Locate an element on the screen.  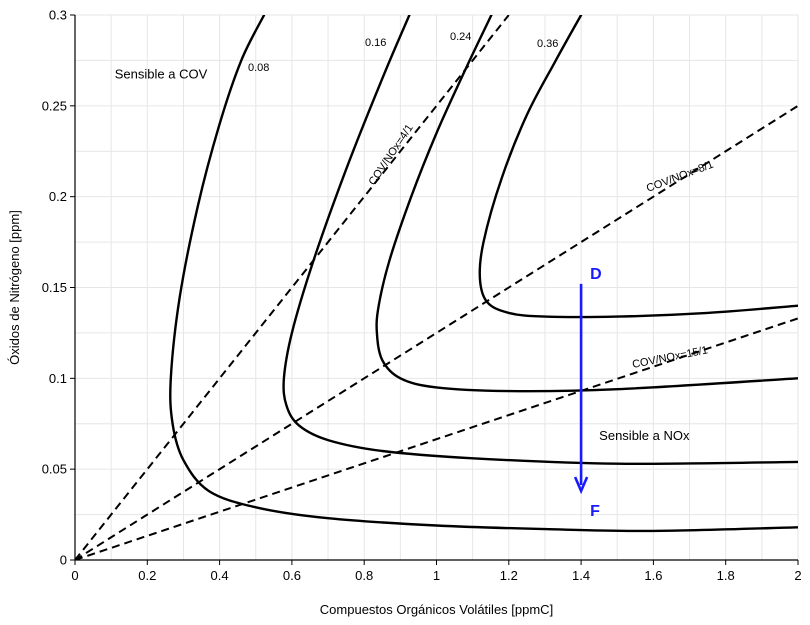
arrow-layer: DF is located at coordinates (587, 393).